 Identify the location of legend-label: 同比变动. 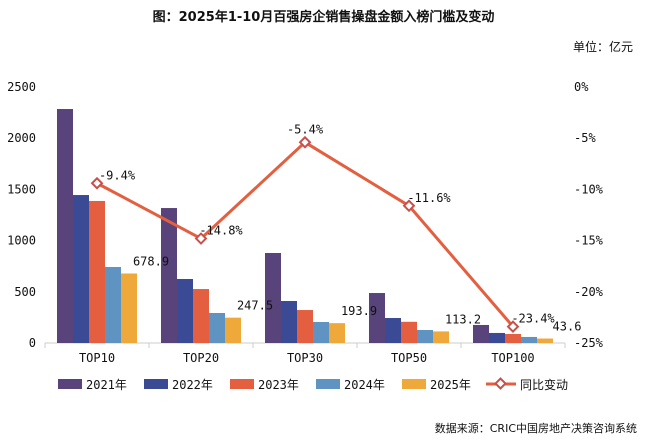
(544, 384).